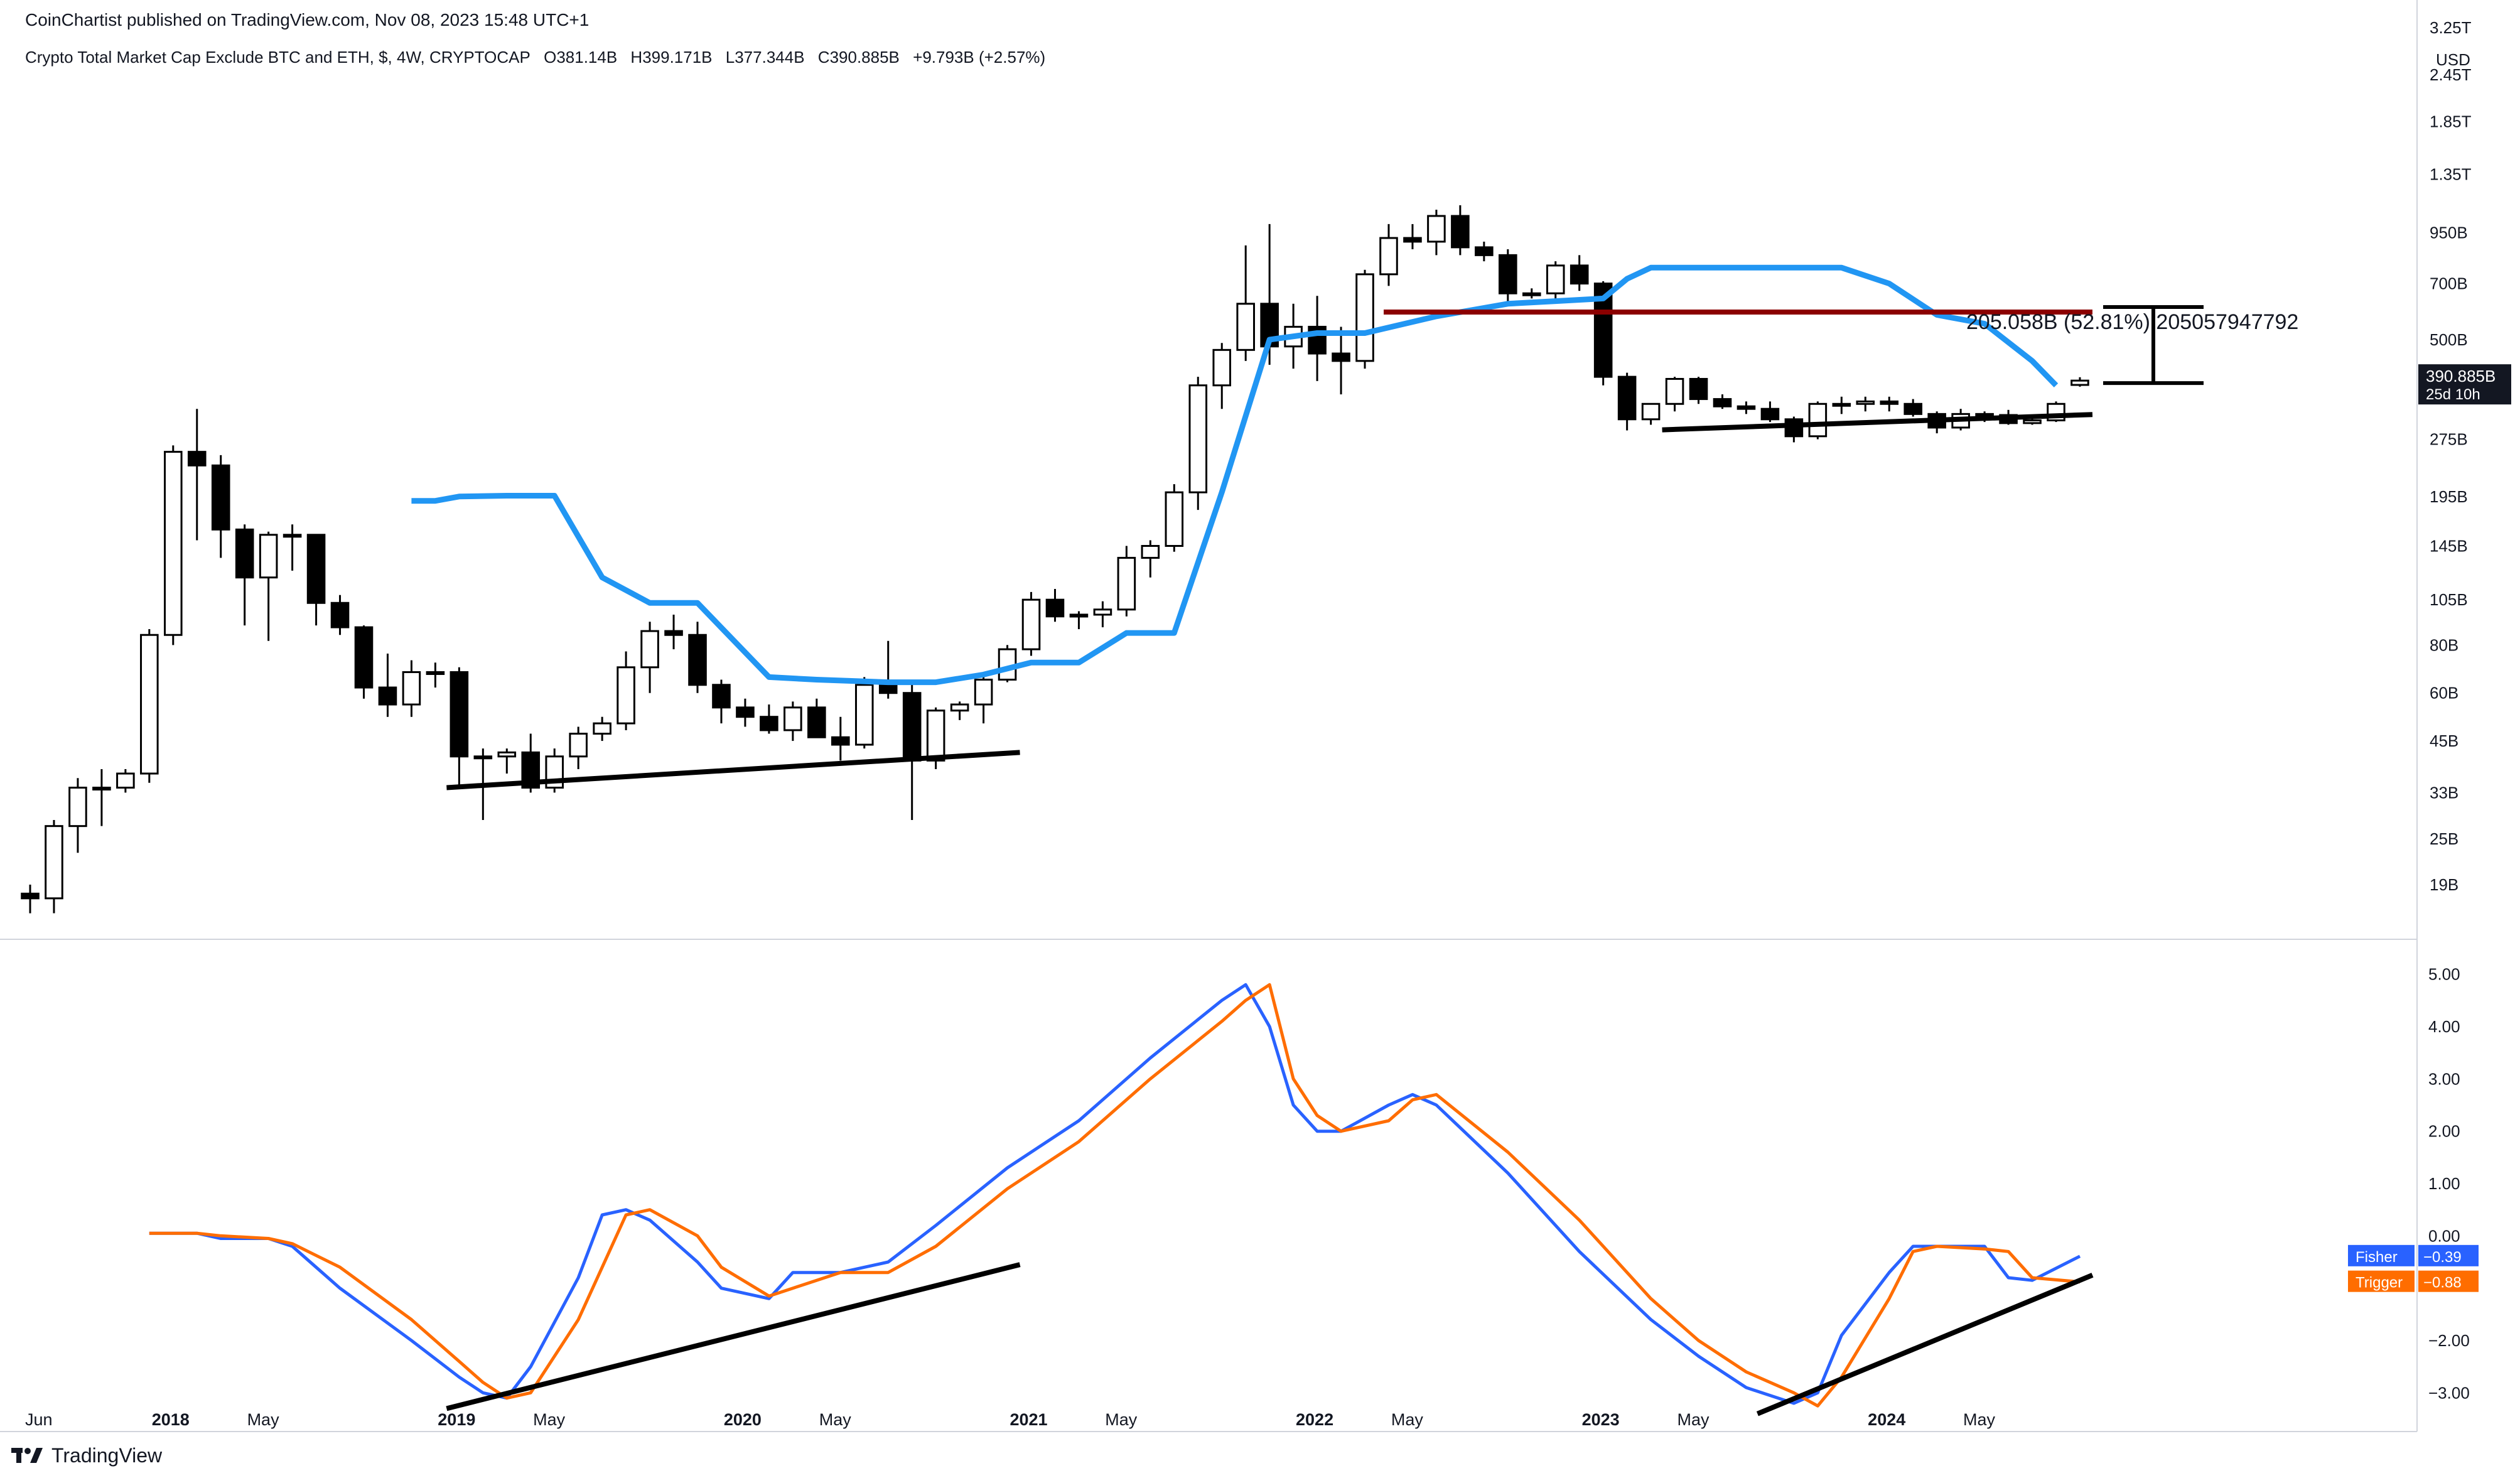  I want to click on time-tick-label: 2018, so click(171, 1419).